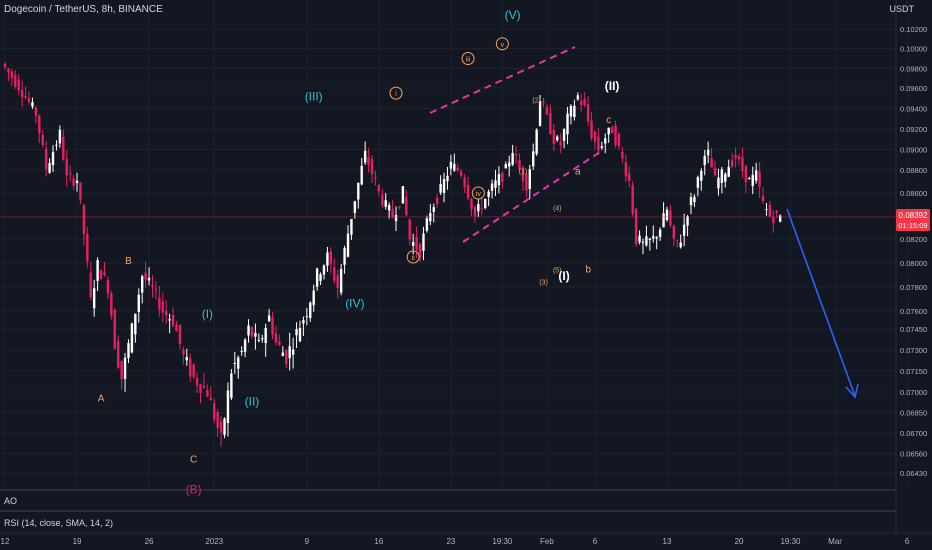  What do you see at coordinates (913, 88) in the screenshot?
I see `price-axis-tick-label: 0.09600` at bounding box center [913, 88].